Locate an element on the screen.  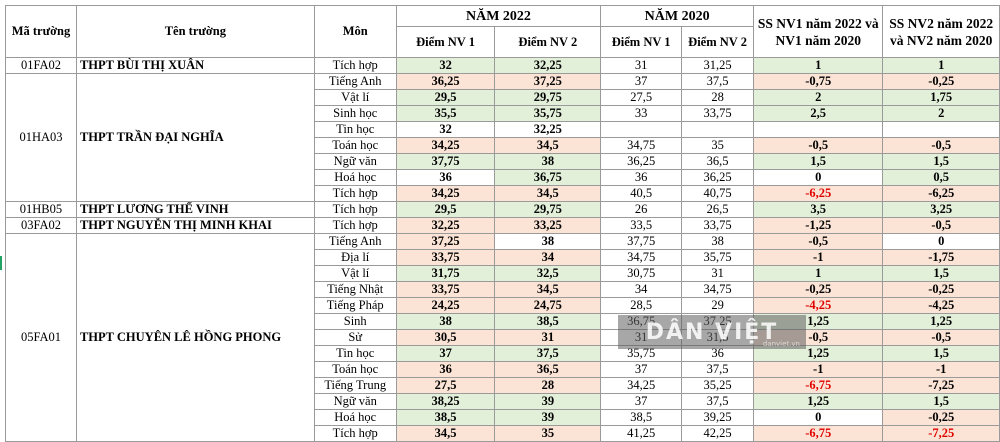
score-2020-nv2-cell: 37,5 is located at coordinates (718, 369).